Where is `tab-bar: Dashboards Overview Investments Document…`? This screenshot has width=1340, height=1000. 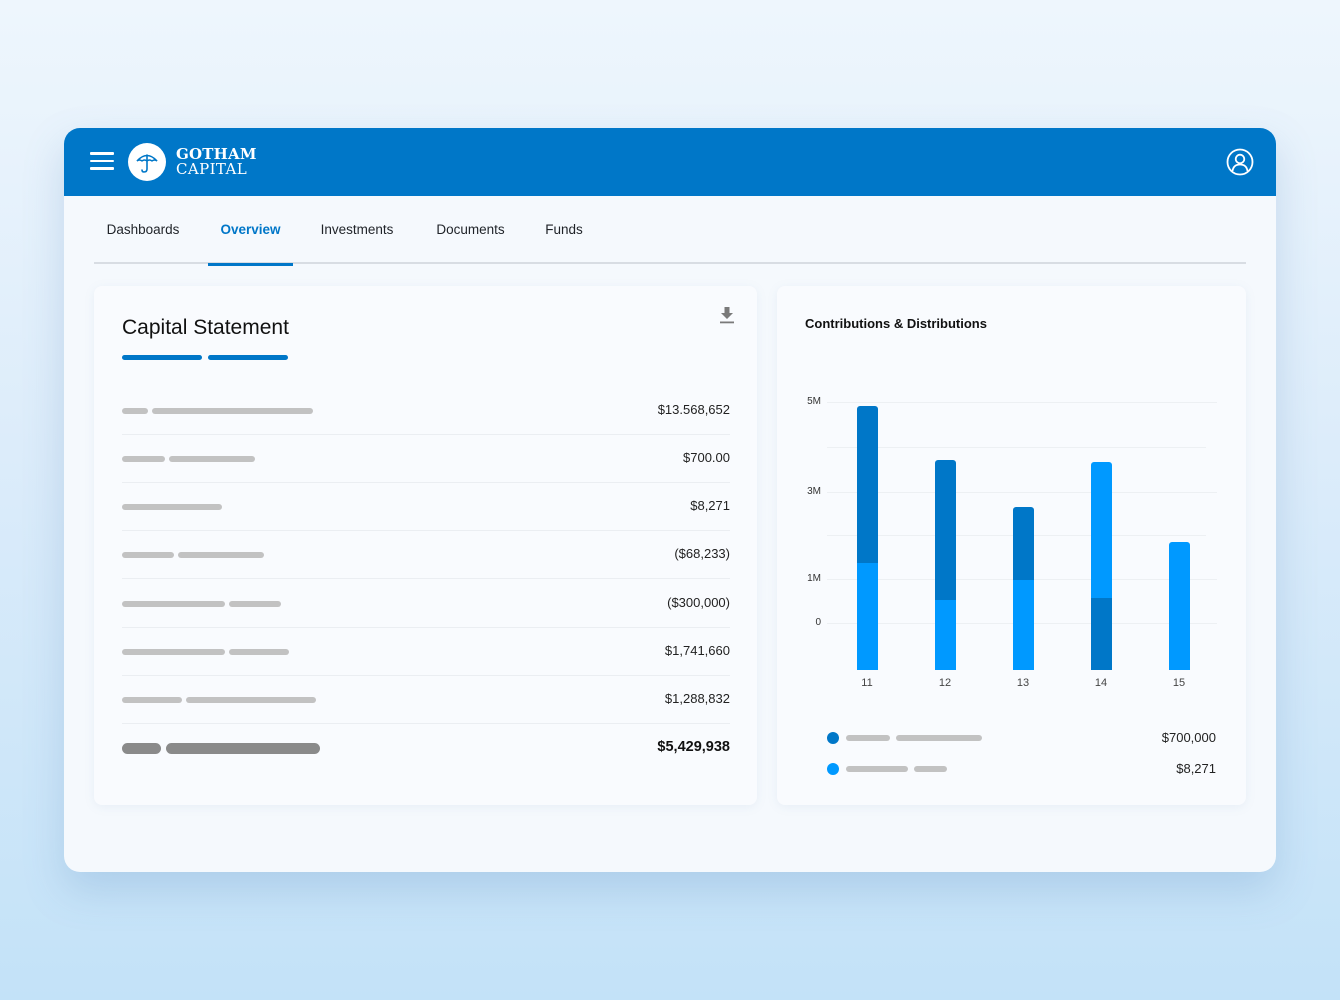
tab-bar: Dashboards Overview Investments Document… is located at coordinates (670, 231).